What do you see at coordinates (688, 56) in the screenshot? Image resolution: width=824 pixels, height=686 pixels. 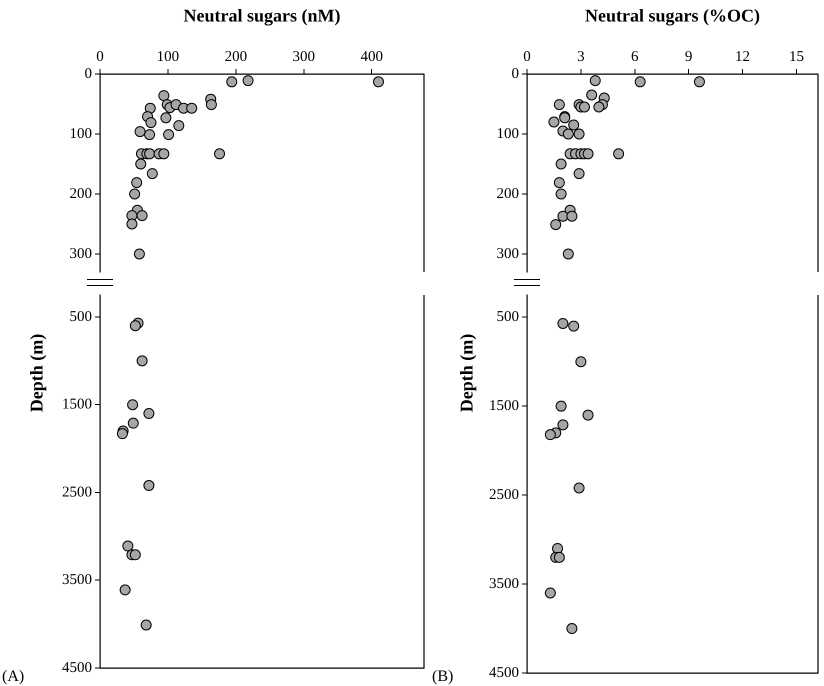 I see `x-tick-label: 9` at bounding box center [688, 56].